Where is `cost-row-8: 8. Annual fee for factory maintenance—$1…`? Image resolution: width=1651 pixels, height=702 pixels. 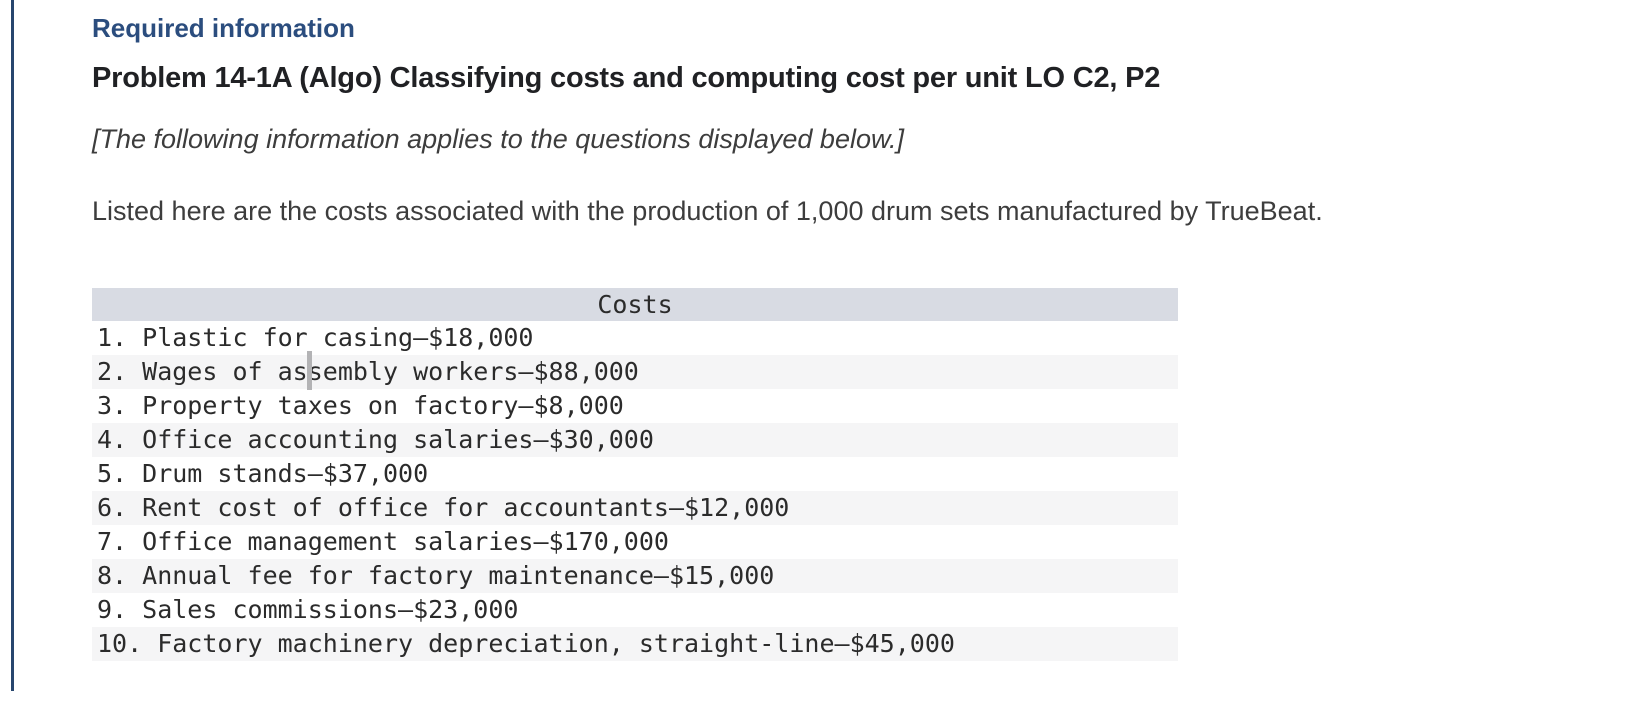
cost-row-8: 8. Annual fee for factory maintenance—$1… is located at coordinates (635, 576).